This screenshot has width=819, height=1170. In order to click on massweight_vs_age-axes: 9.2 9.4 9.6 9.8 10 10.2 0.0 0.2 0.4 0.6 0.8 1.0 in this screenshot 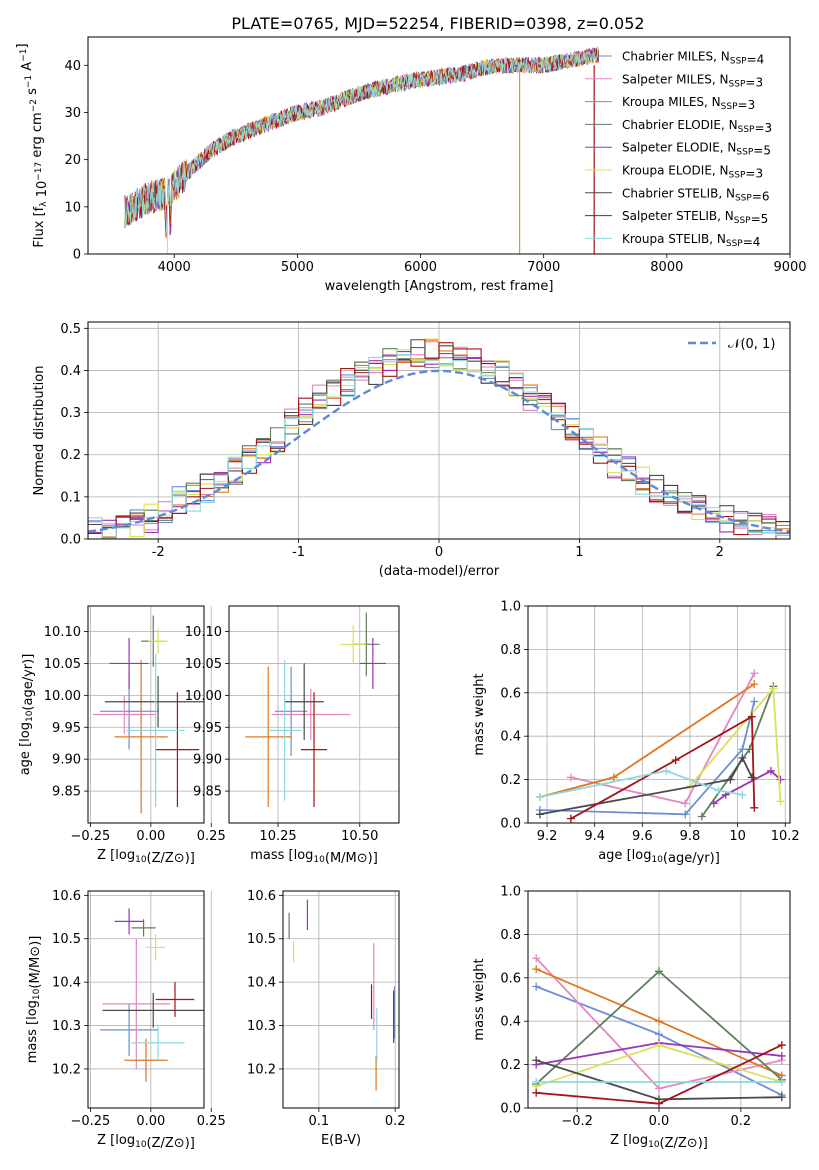, I will do `click(649, 722)`.